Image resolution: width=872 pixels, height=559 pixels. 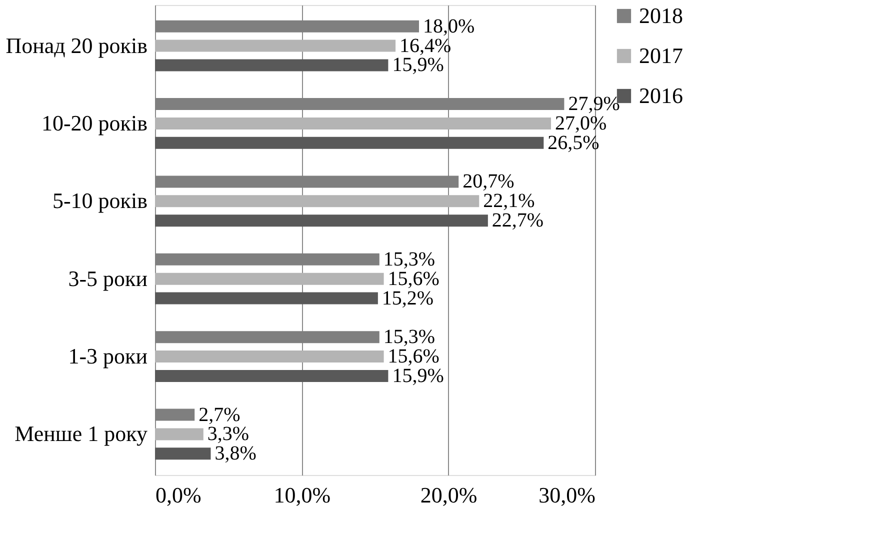 What do you see at coordinates (426, 45) in the screenshot?
I see `data-label: 16,4%` at bounding box center [426, 45].